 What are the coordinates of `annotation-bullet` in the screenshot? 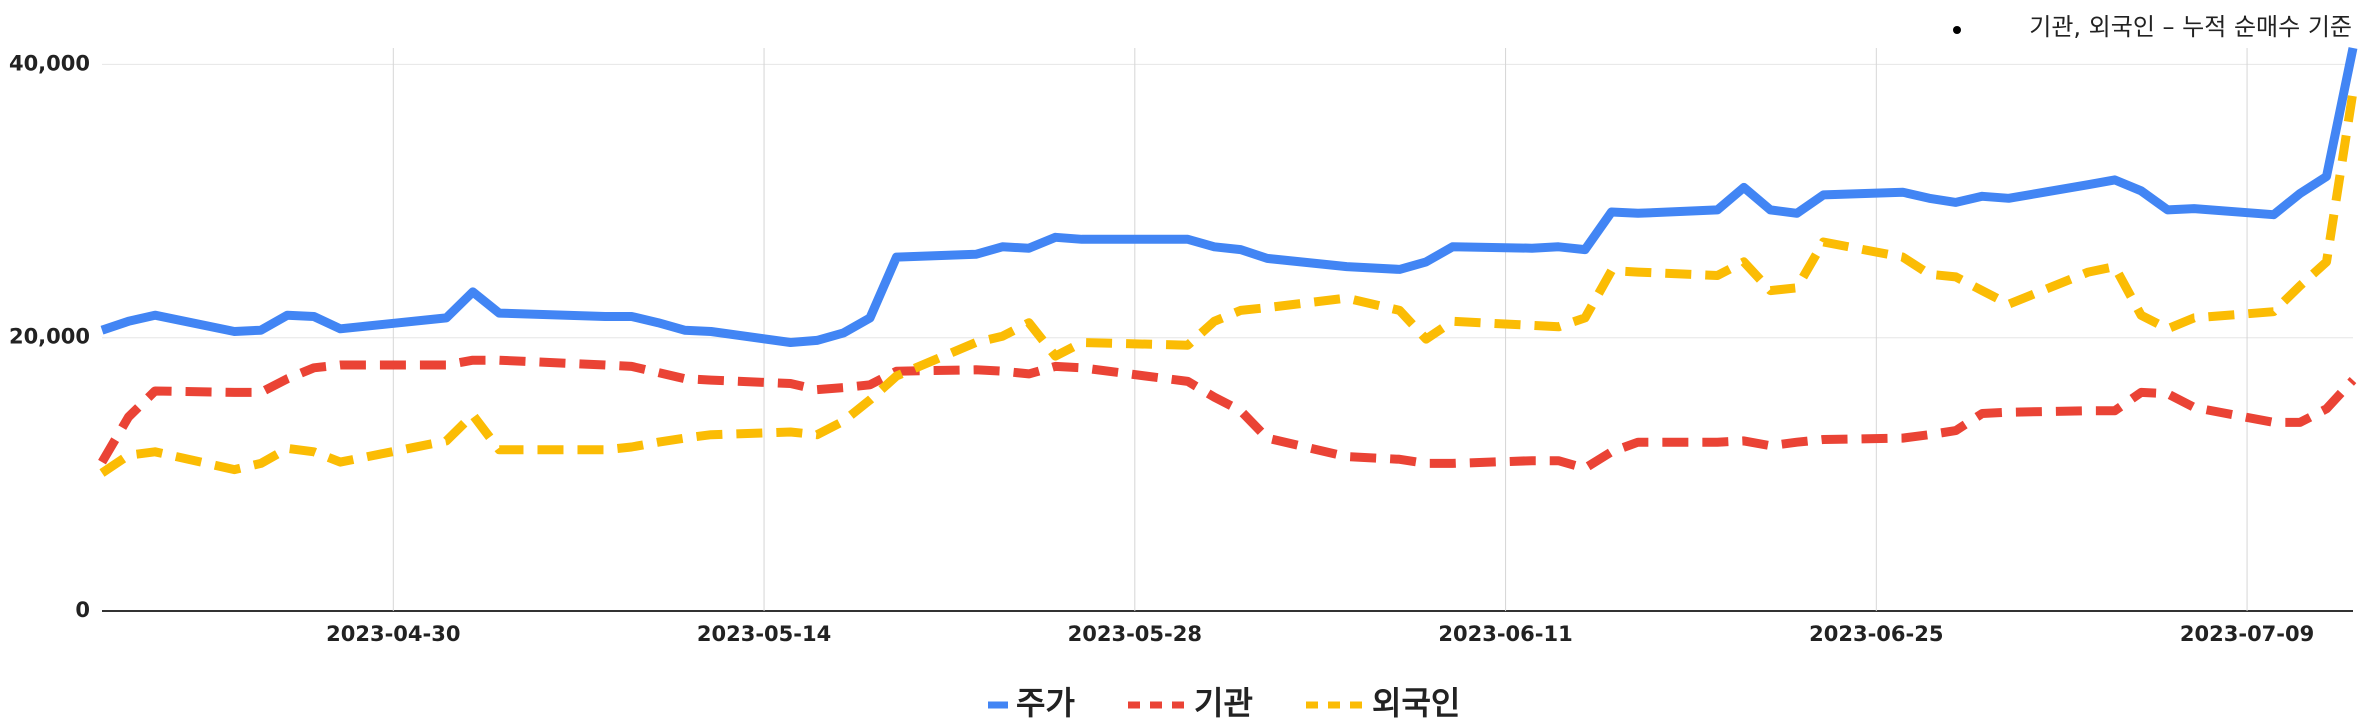 It's located at (1957, 30).